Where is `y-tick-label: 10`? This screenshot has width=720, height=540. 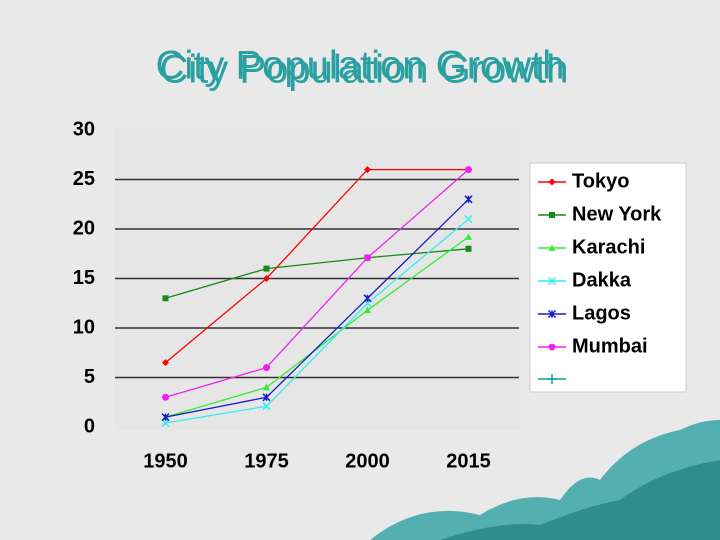 y-tick-label: 10 is located at coordinates (84, 327).